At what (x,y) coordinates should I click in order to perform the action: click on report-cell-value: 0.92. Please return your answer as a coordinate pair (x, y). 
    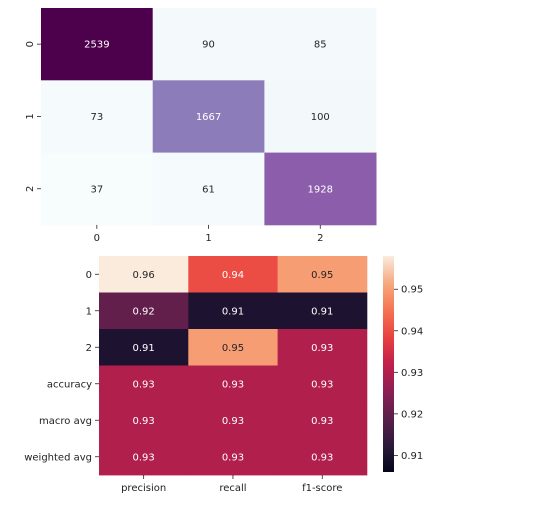
    Looking at the image, I should click on (144, 311).